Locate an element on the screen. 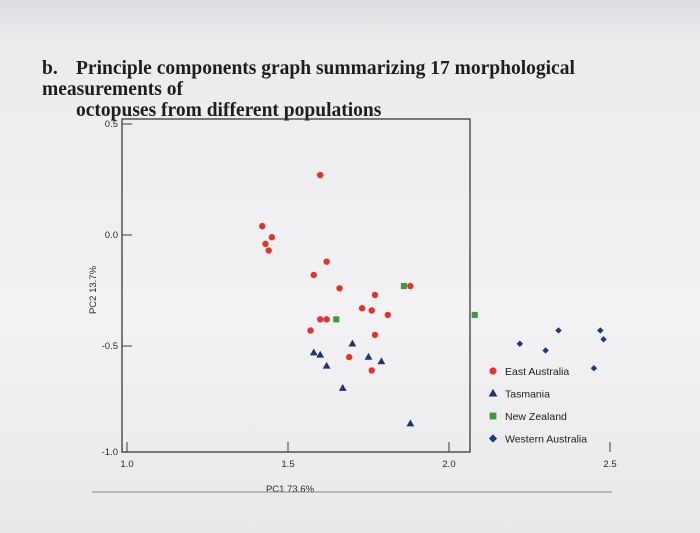 Image resolution: width=700 pixels, height=533 pixels. y-tick-label: -1.0 is located at coordinates (110, 452).